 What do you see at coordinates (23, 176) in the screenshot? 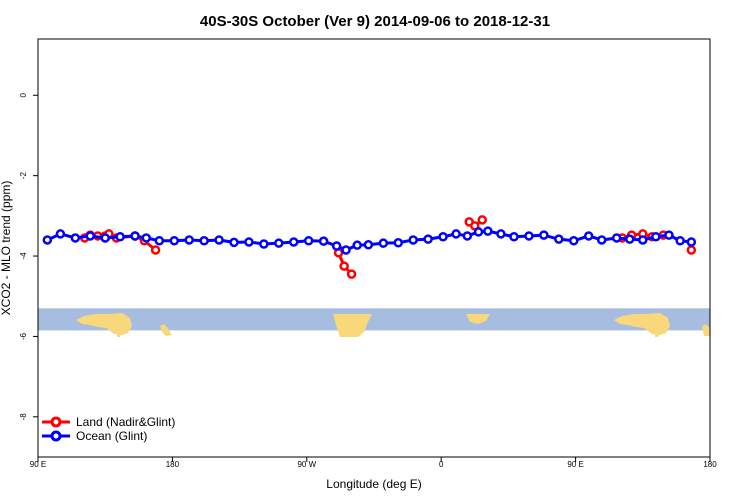
I see `y-tick-label: -2` at bounding box center [23, 176].